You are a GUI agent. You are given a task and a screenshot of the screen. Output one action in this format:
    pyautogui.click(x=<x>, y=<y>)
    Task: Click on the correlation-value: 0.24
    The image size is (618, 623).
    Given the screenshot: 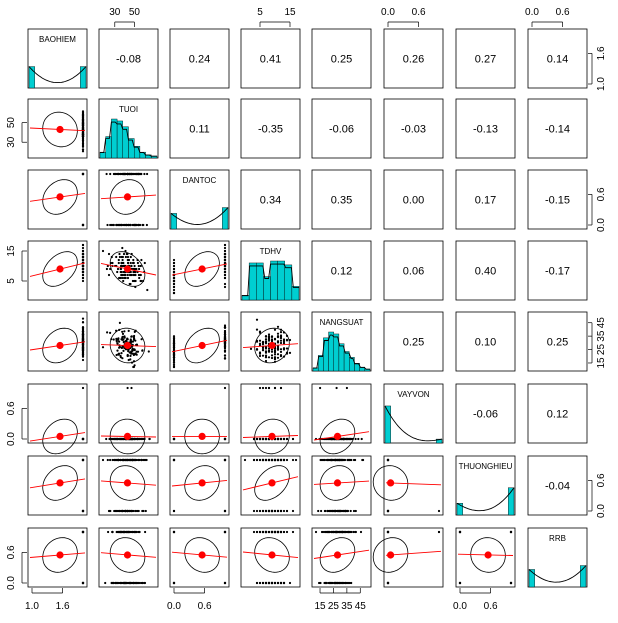 What is the action you would take?
    pyautogui.click(x=199, y=60)
    